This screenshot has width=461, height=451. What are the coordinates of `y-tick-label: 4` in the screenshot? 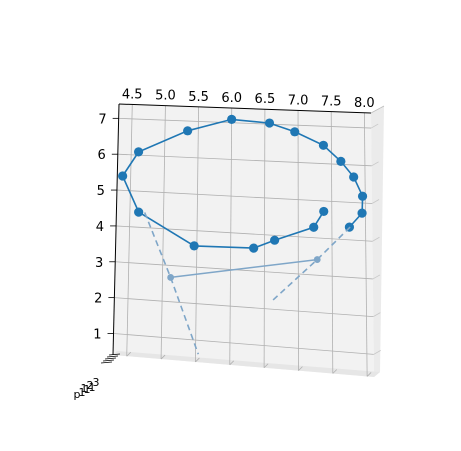 It's located at (100, 227).